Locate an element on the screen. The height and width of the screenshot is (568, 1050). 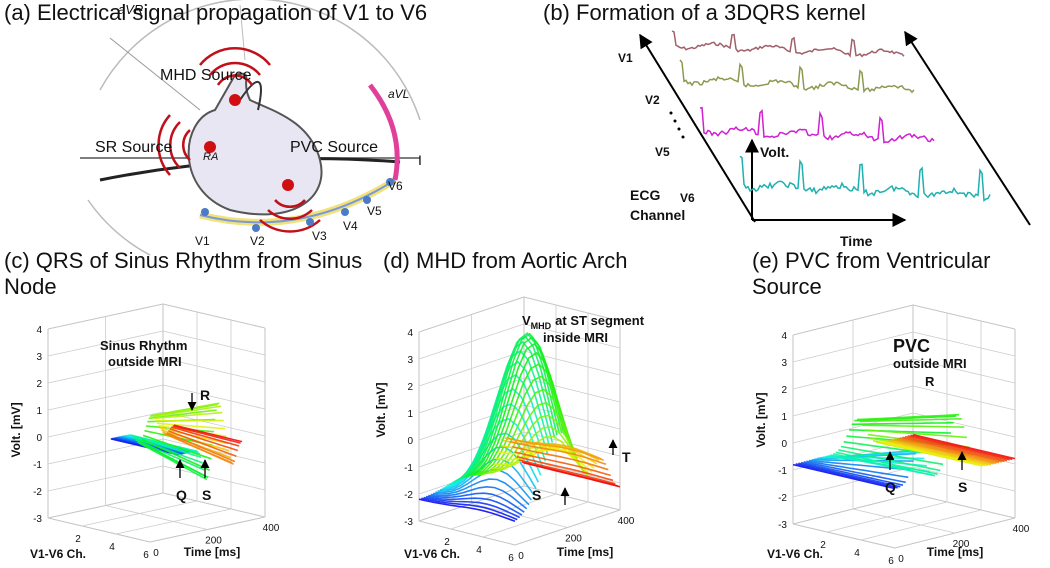
label: ECG Channel is located at coordinates (657, 205).